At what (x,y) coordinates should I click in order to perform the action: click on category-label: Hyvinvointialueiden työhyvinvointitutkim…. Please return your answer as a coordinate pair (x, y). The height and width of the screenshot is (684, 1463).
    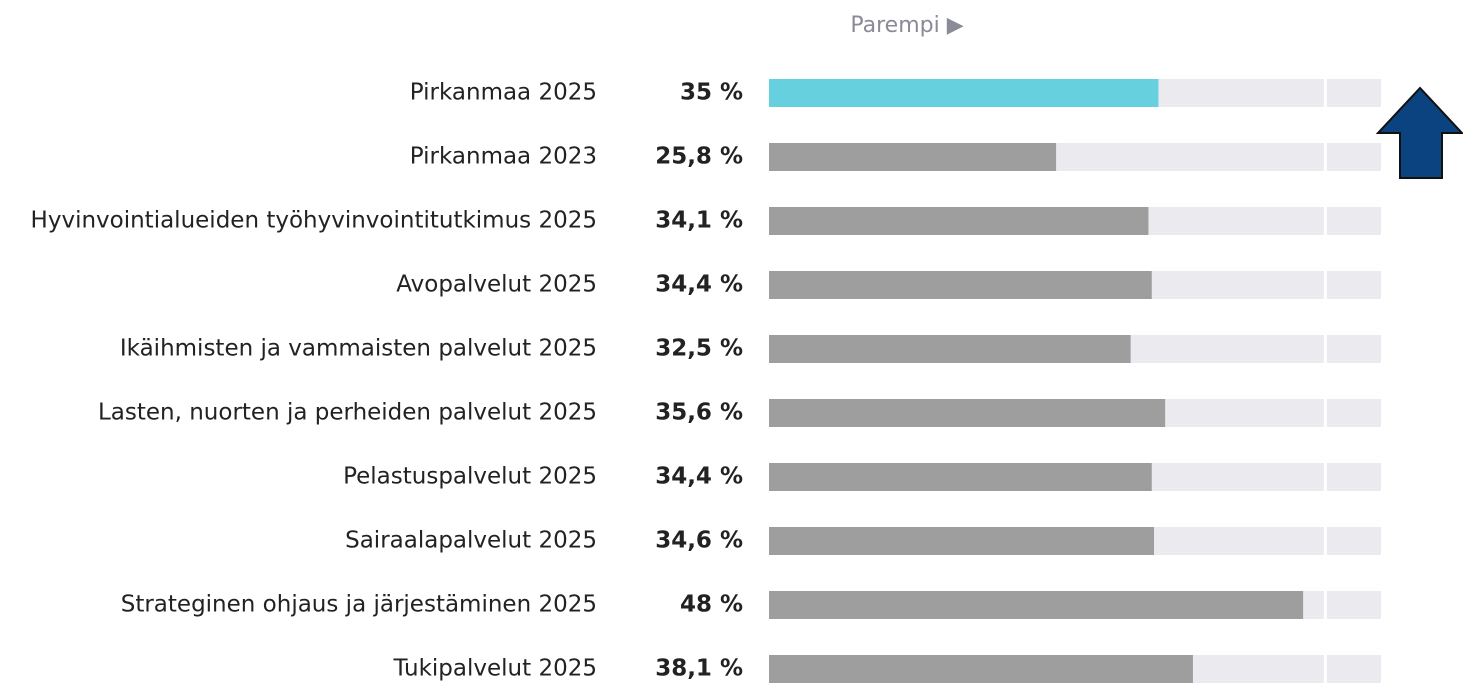
    Looking at the image, I should click on (314, 221).